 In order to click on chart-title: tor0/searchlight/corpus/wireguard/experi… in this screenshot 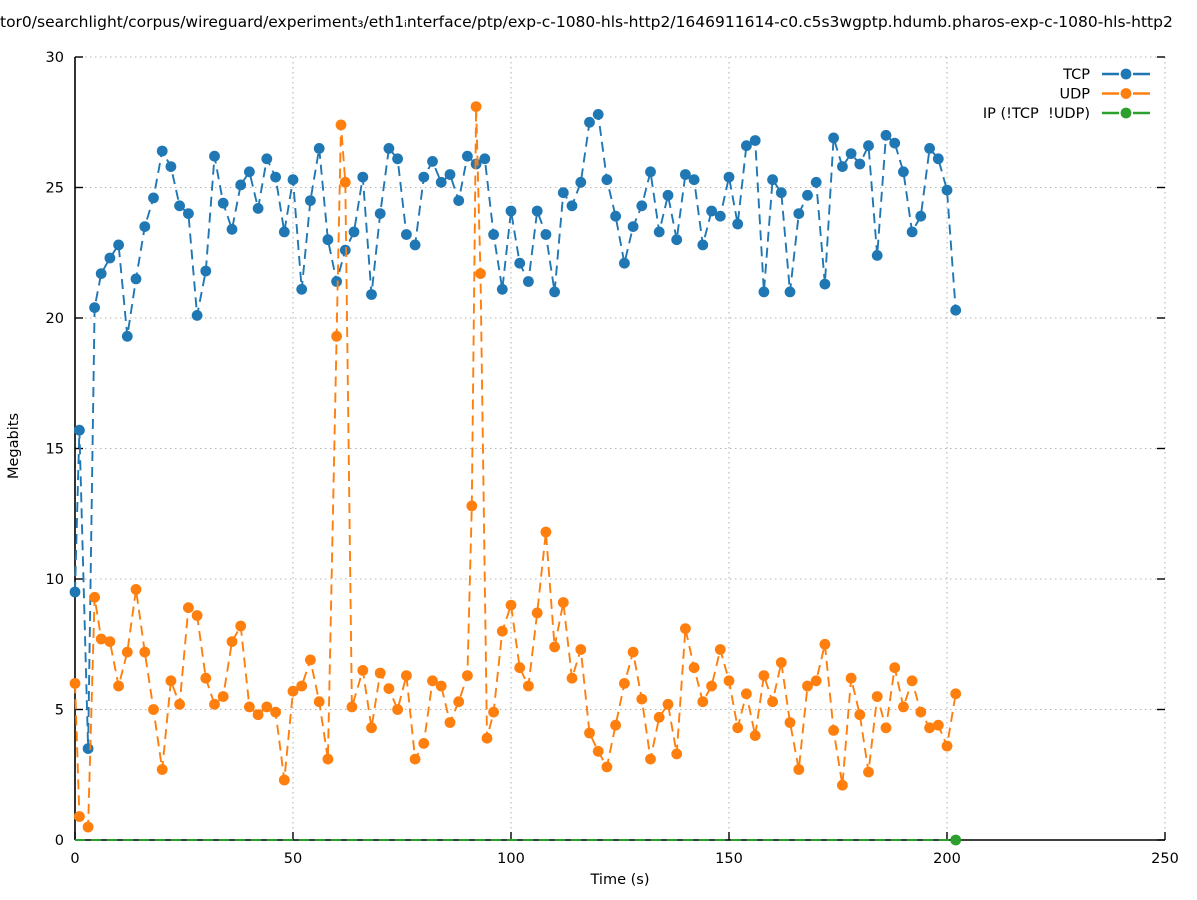, I will do `click(586, 22)`.